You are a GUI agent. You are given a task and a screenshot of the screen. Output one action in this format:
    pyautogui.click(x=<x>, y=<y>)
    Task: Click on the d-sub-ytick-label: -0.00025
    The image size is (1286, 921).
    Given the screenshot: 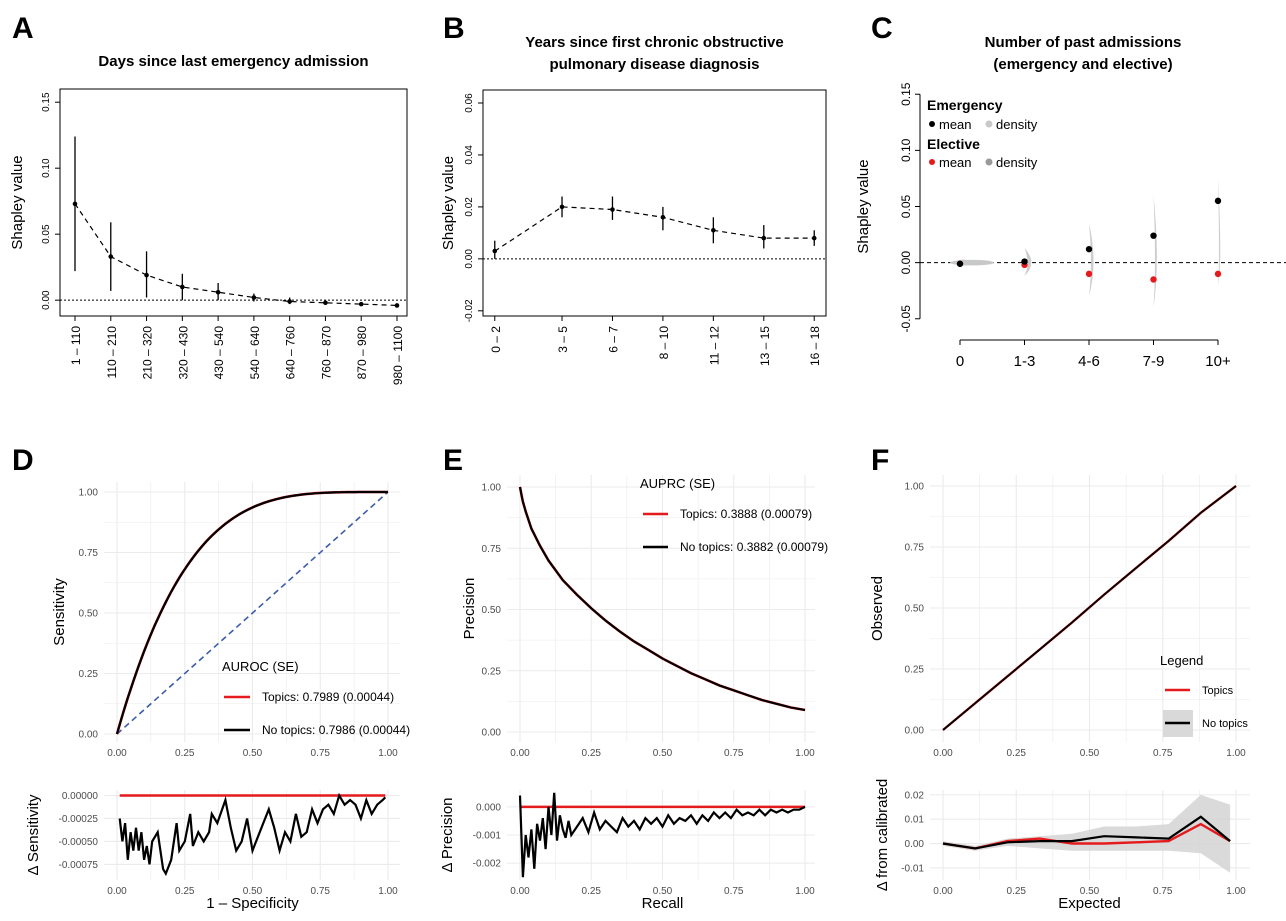 What is the action you would take?
    pyautogui.click(x=79, y=819)
    